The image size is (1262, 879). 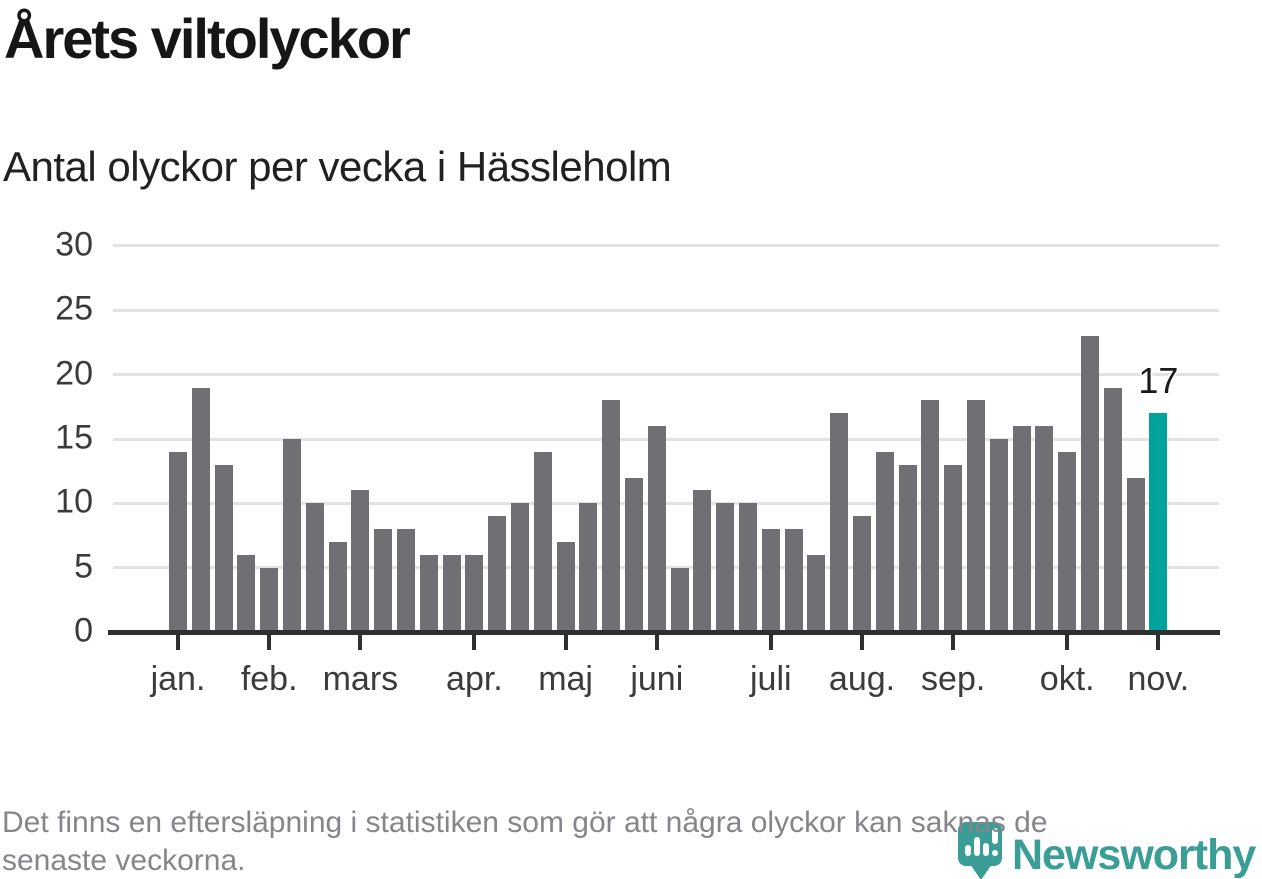 What do you see at coordinates (1158, 380) in the screenshot?
I see `highlight-value-label: 17` at bounding box center [1158, 380].